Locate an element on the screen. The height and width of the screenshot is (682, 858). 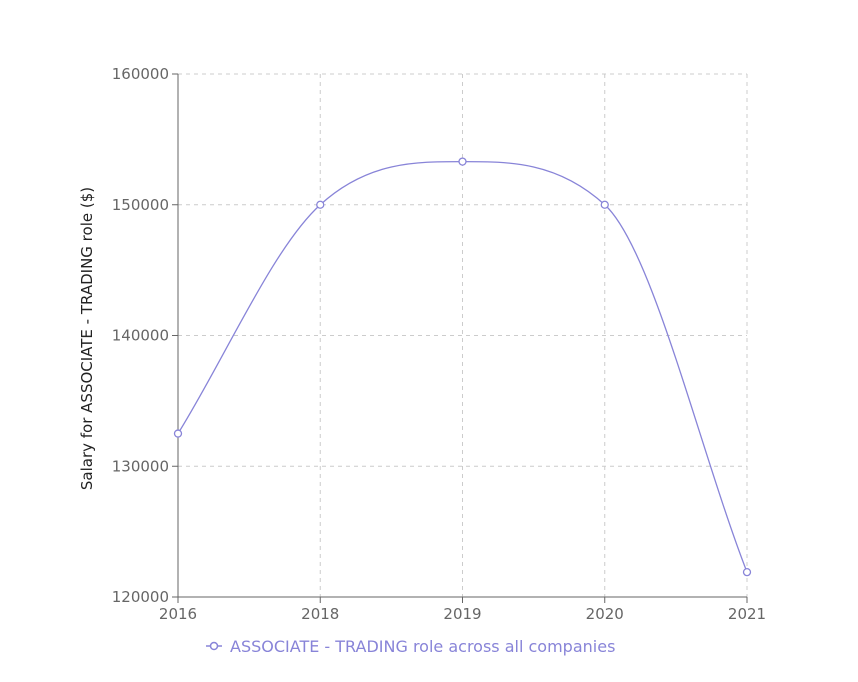
y-tick-label: 120000 is located at coordinates (140, 597).